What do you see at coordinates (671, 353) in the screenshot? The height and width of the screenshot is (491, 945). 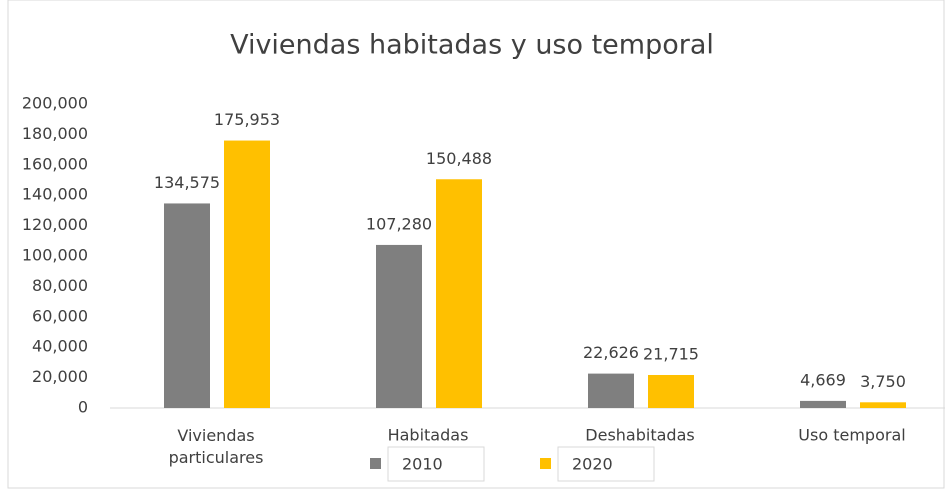 I see `value-label: 21,715` at bounding box center [671, 353].